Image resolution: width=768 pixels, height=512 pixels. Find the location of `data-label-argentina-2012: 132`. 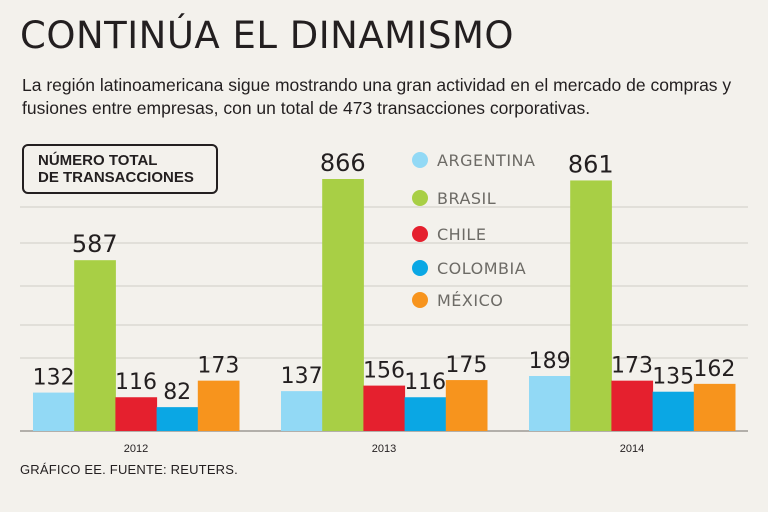

data-label-argentina-2012: 132 is located at coordinates (54, 378).